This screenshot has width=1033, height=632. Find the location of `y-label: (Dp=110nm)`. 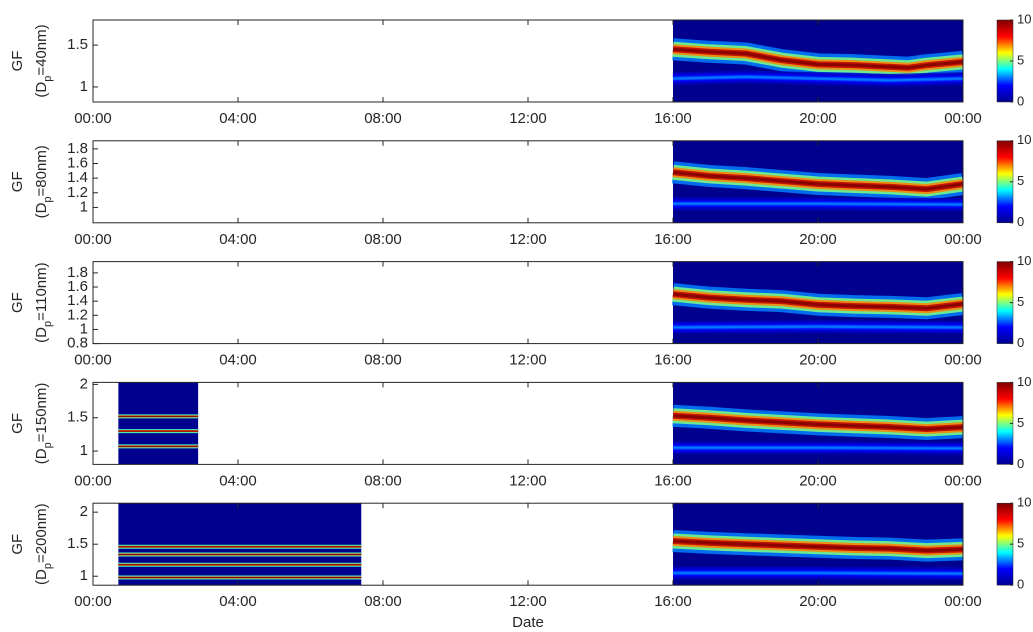

y-label: (Dp=110nm) is located at coordinates (43, 302).